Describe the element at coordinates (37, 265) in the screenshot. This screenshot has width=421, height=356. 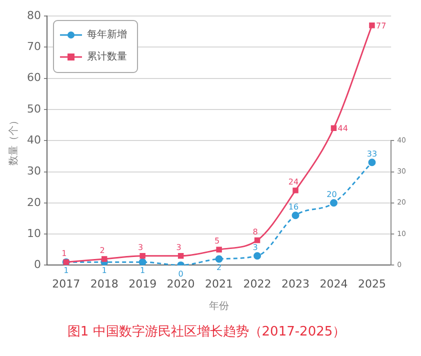
I see `y-tick-label: 0` at that location.